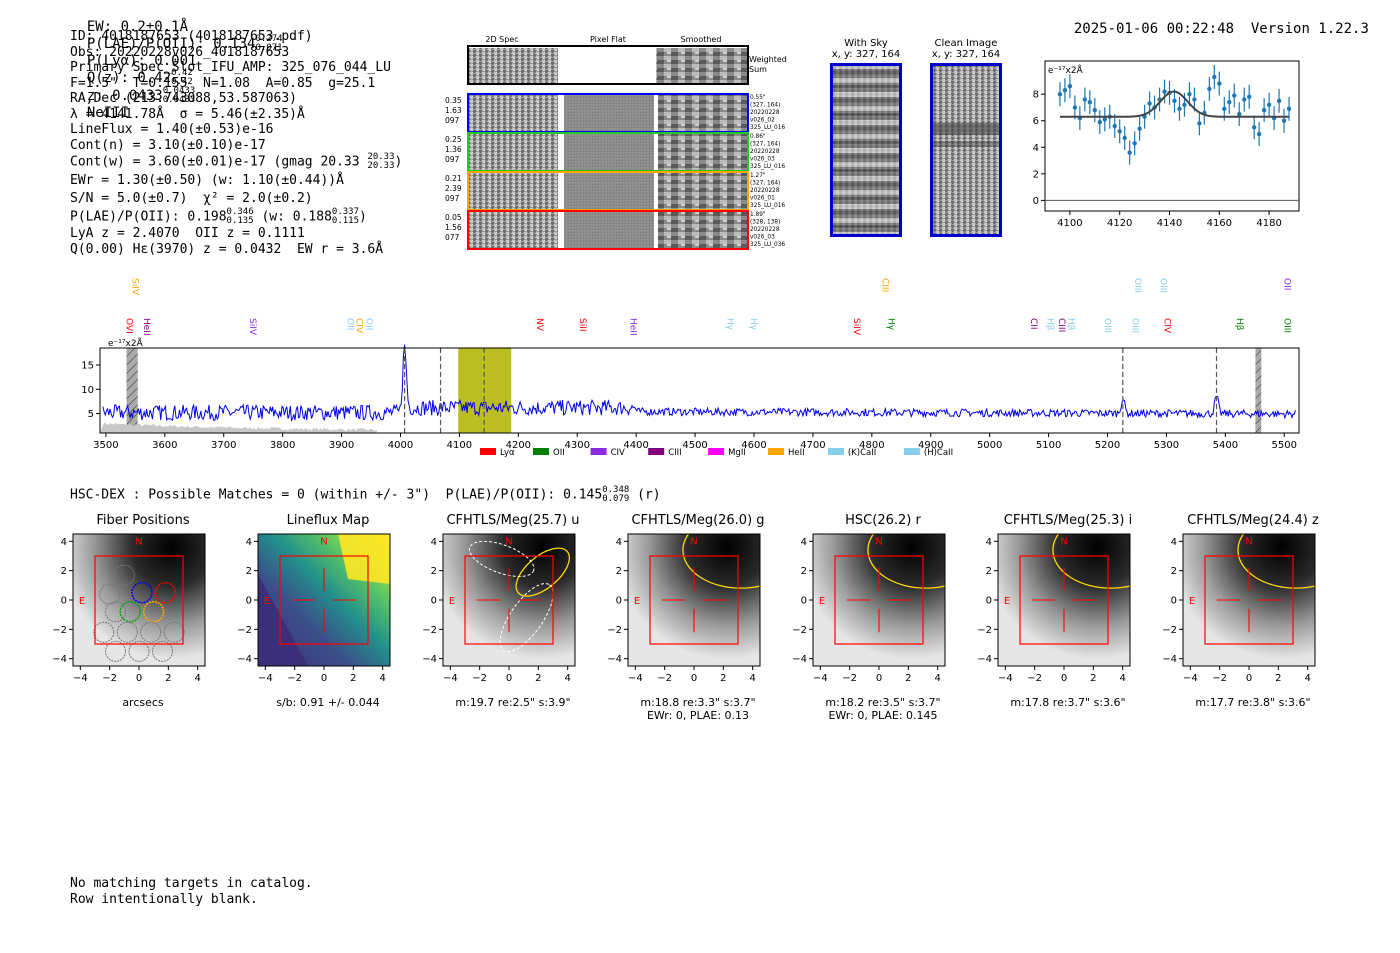 This screenshot has width=1400, height=953. I want to click on line-fit-unit: e⁻¹⁷x2Å, so click(1066, 70).